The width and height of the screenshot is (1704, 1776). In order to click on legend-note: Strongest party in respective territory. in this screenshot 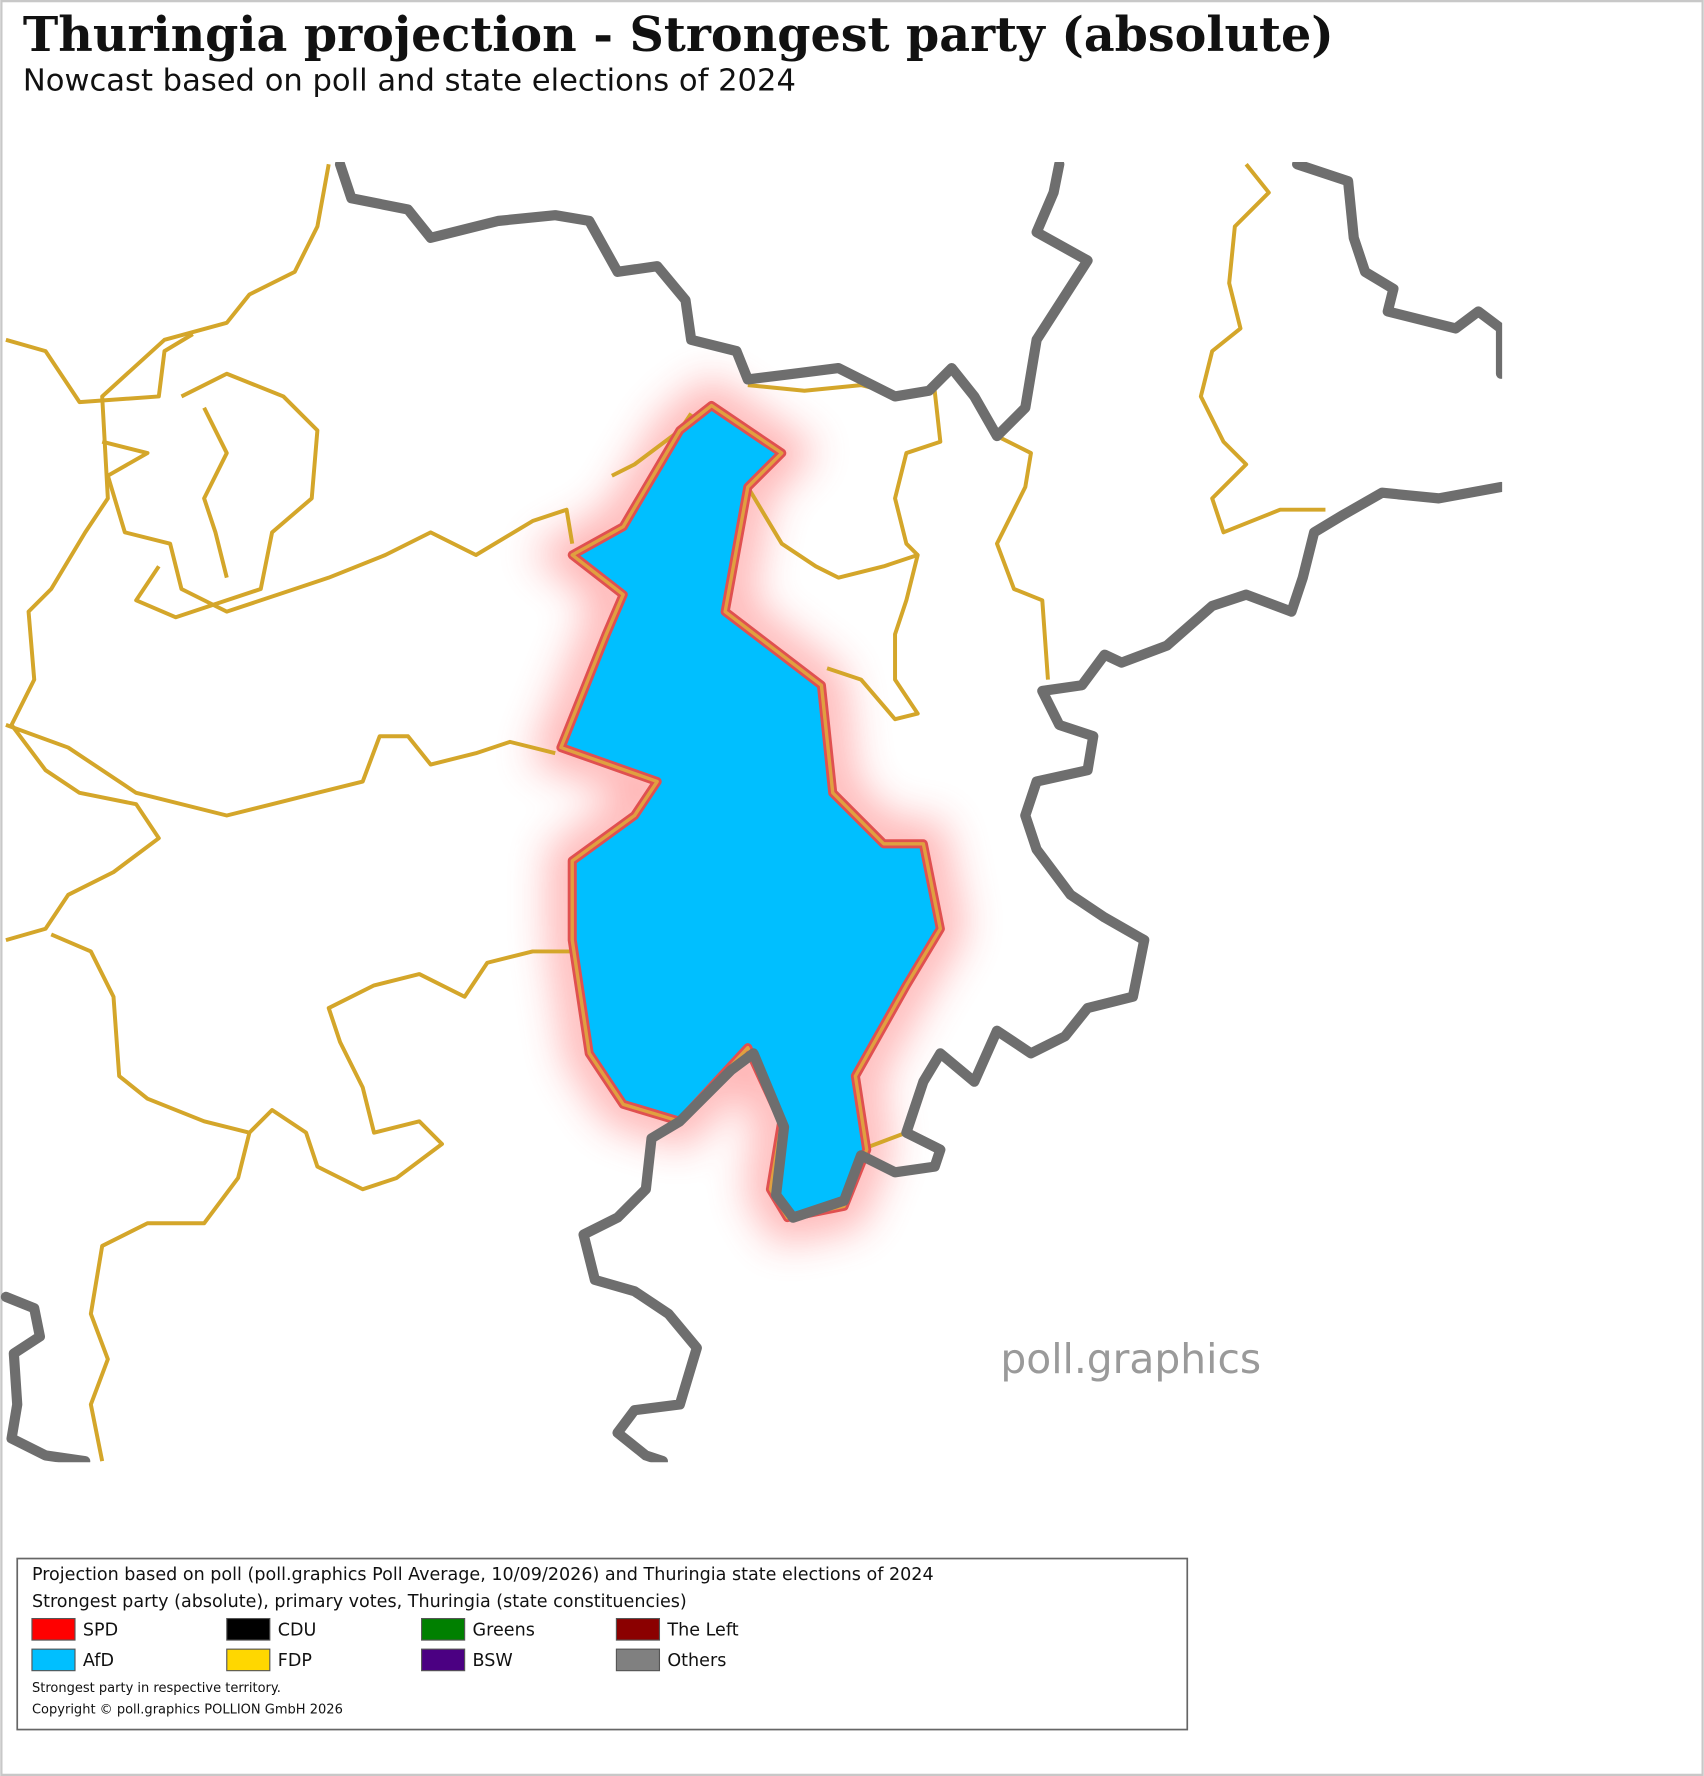, I will do `click(156, 1688)`.